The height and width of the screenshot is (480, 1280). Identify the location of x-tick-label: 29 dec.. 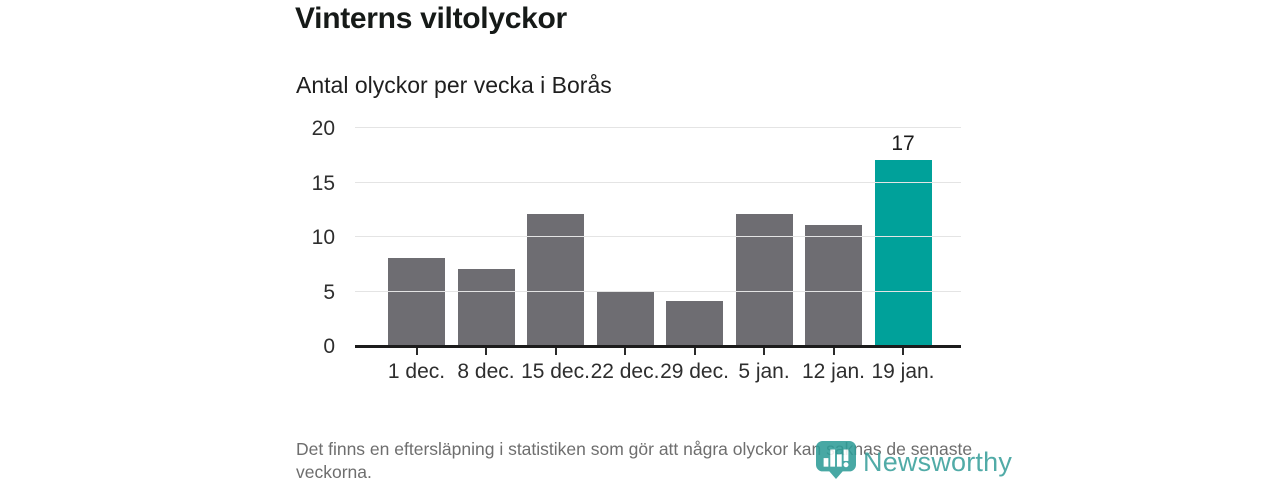
(694, 371).